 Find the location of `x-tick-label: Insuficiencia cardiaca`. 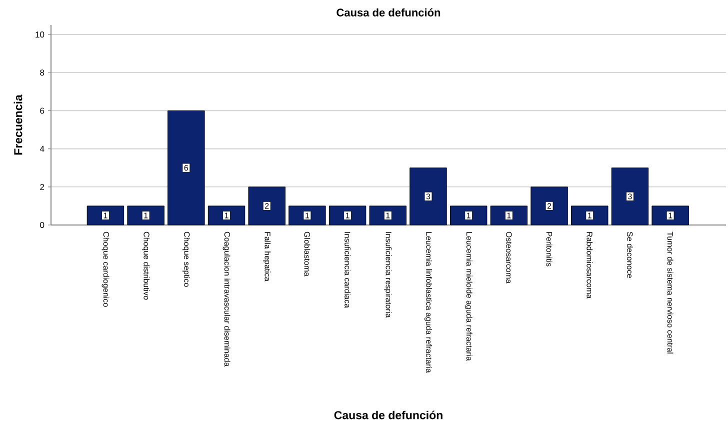

x-tick-label: Insuficiencia cardiaca is located at coordinates (347, 270).